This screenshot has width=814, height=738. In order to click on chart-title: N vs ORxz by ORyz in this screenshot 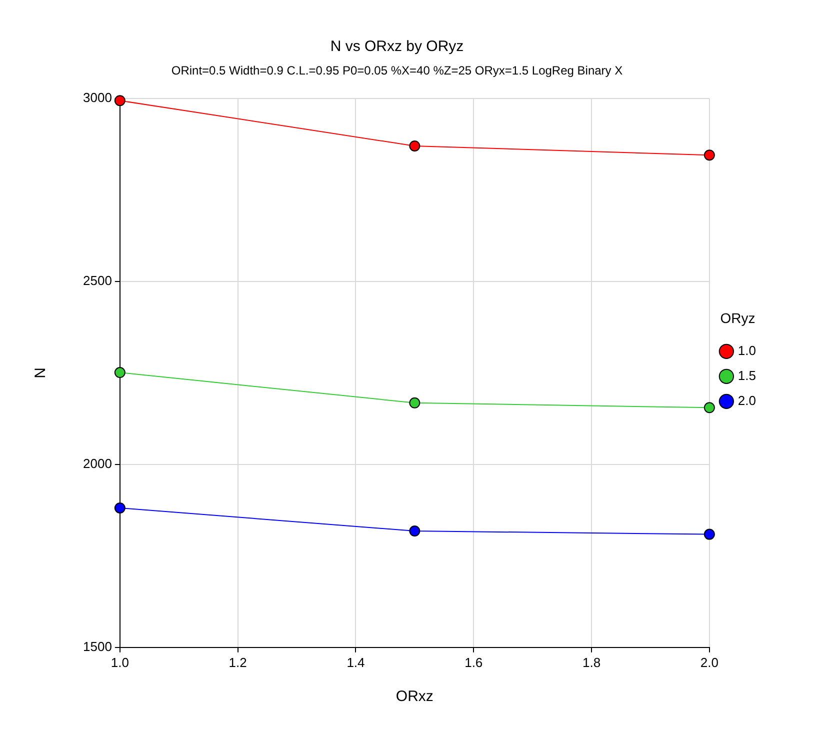, I will do `click(397, 47)`.